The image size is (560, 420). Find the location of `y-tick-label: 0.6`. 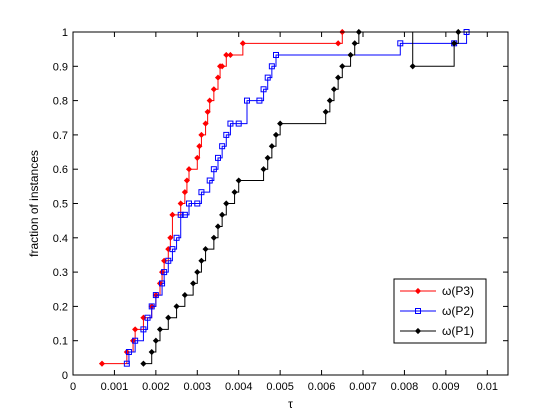

y-tick-label: 0.6 is located at coordinates (60, 170).